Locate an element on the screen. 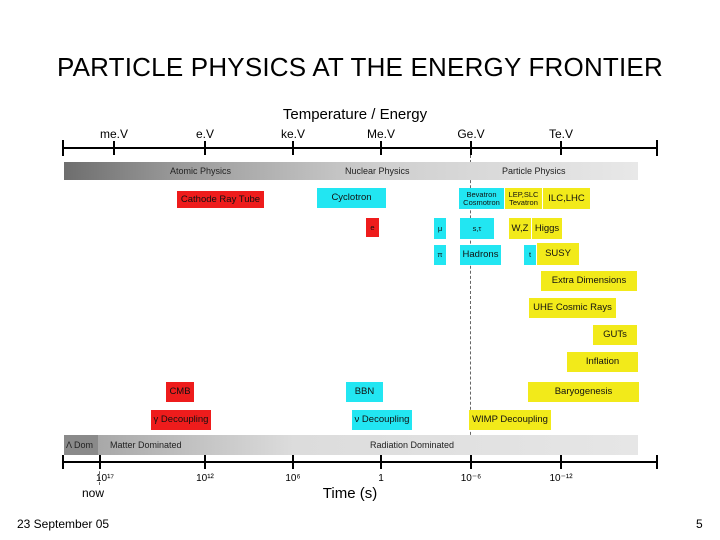  susy-box: SUSY is located at coordinates (558, 254).